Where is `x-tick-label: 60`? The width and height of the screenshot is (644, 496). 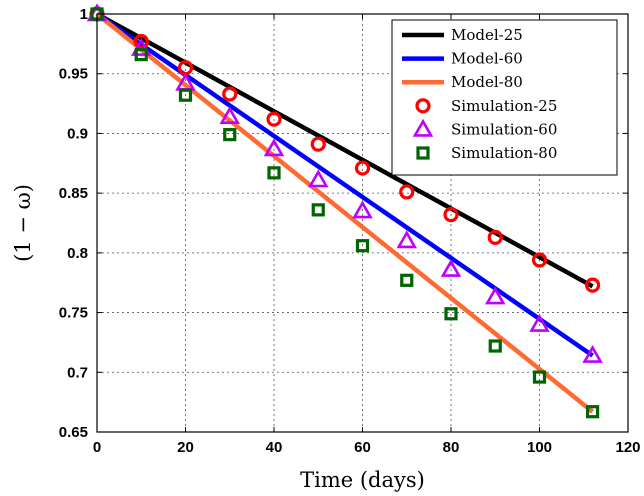 x-tick-label: 60 is located at coordinates (362, 447).